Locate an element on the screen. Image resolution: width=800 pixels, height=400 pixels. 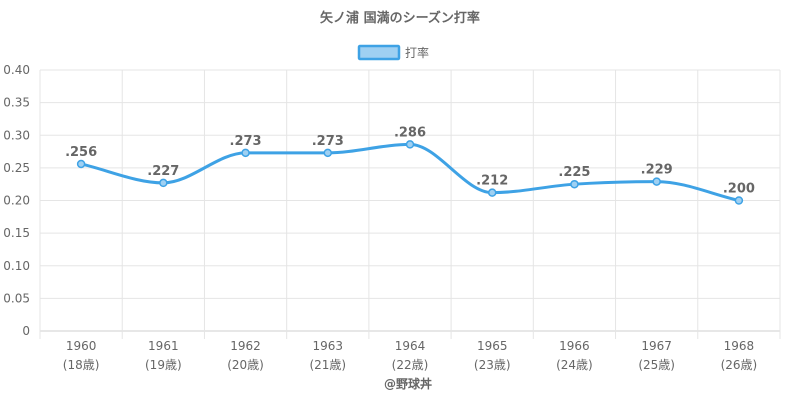
x-tick-label: 1961 is located at coordinates (163, 346).